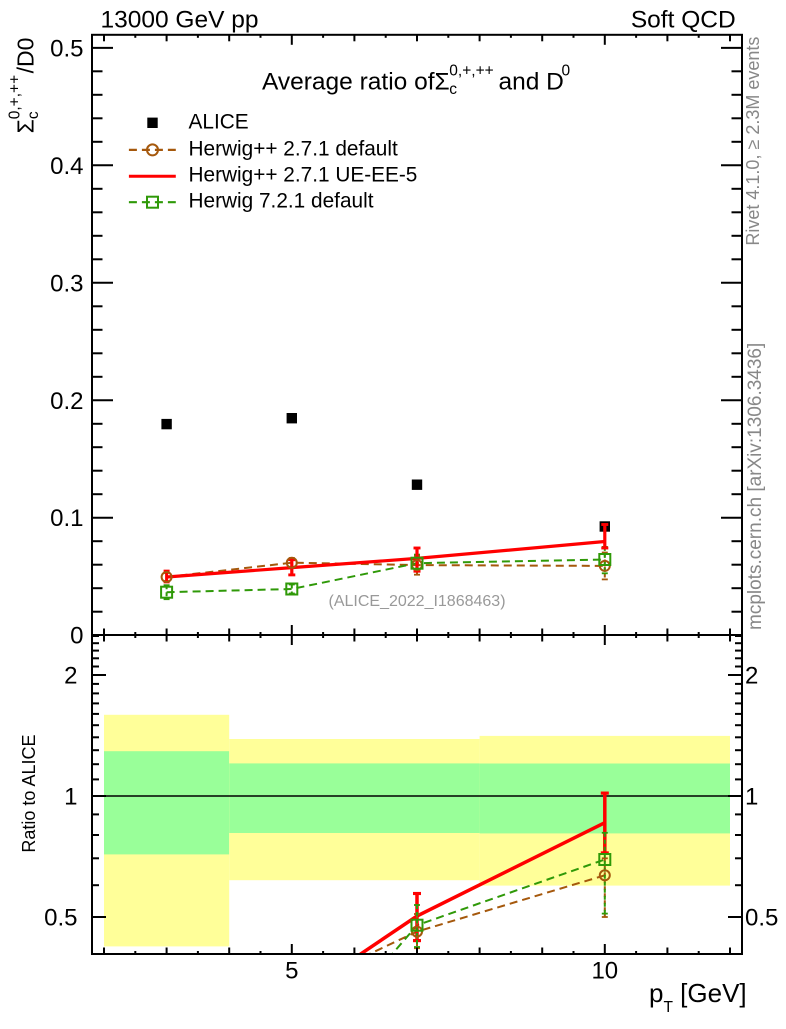 This screenshot has height=1029, width=786. What do you see at coordinates (453, 89) in the screenshot?
I see `svg-text: c` at bounding box center [453, 89].